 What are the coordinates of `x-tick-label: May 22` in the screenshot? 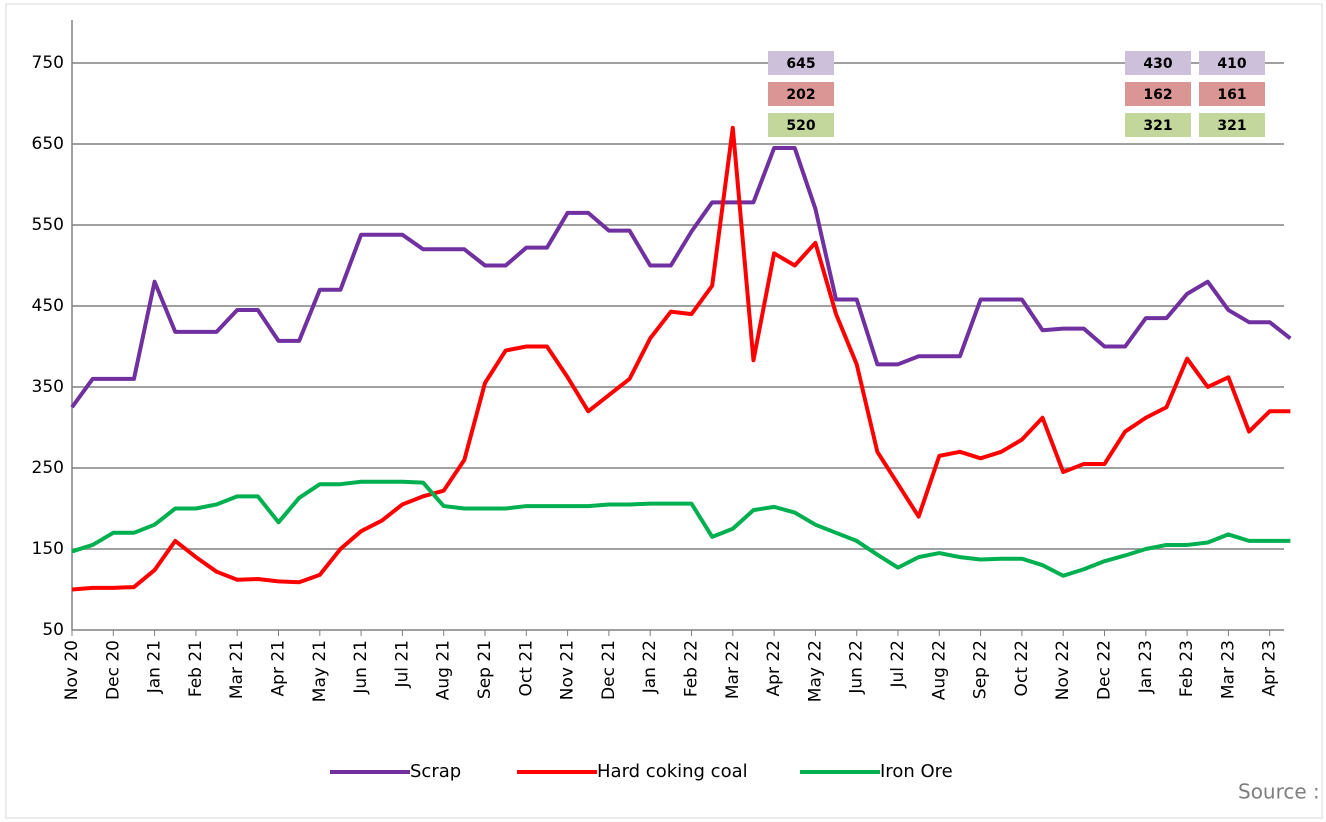 It's located at (815, 671).